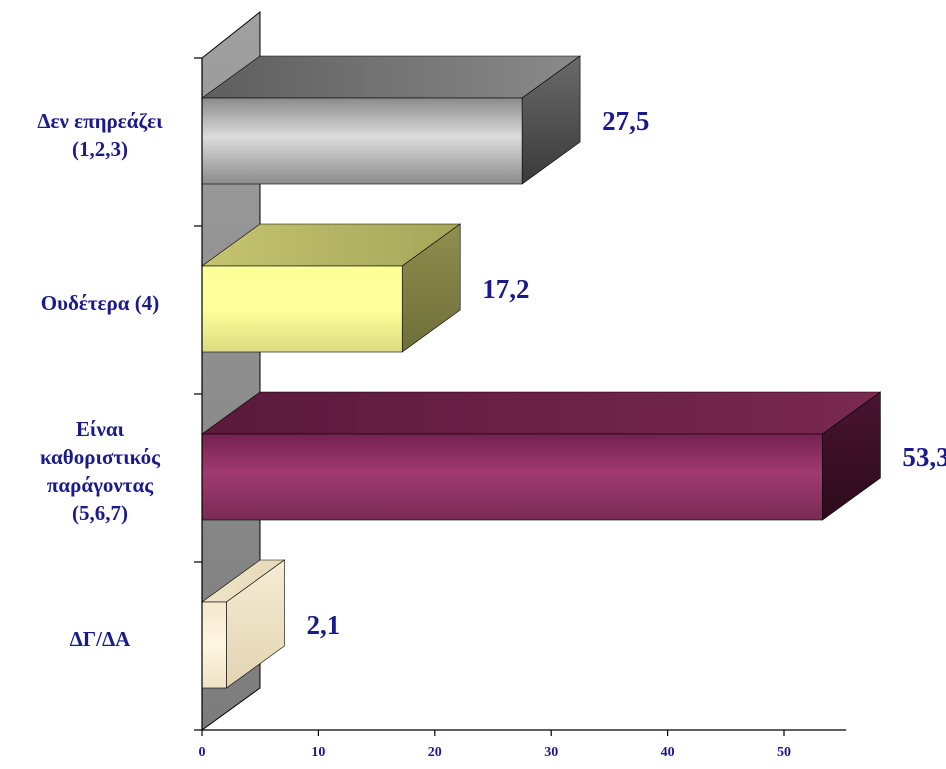 This screenshot has height=769, width=946. I want to click on value-label-2: 53,3, so click(924, 457).